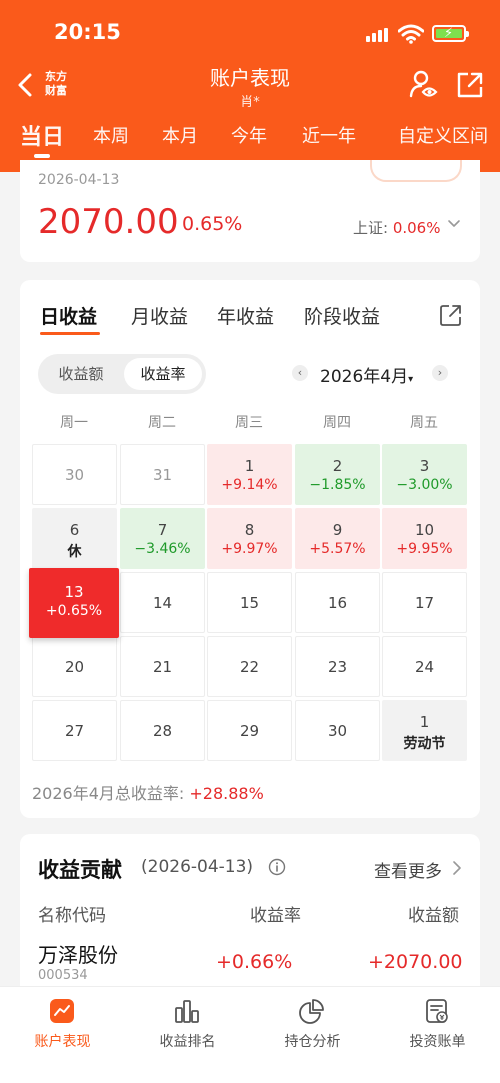 The image size is (500, 1083). Describe the element at coordinates (250, 102) in the screenshot. I see `account-name: 肖*` at that location.